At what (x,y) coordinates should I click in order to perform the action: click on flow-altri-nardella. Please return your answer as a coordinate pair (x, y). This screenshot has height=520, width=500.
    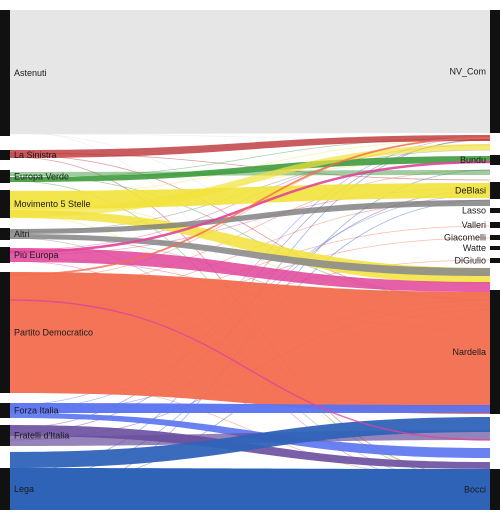
    Looking at the image, I should click on (250, 255).